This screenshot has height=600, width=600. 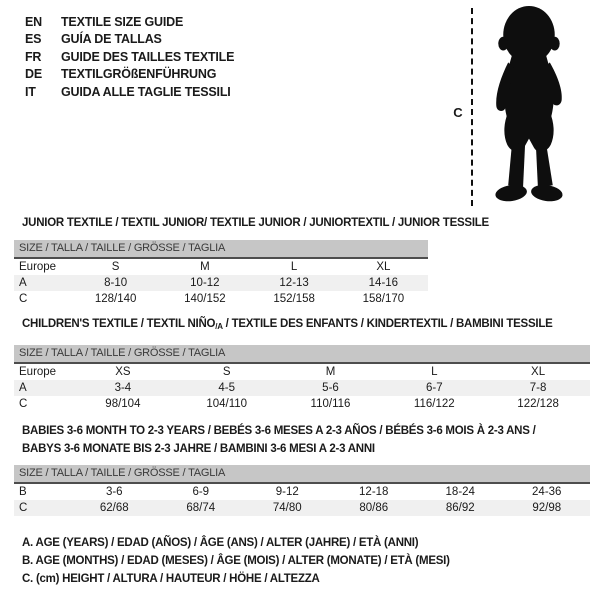 What do you see at coordinates (302, 372) in the screenshot?
I see `children-row-europe: Europe XS S M L XL` at bounding box center [302, 372].